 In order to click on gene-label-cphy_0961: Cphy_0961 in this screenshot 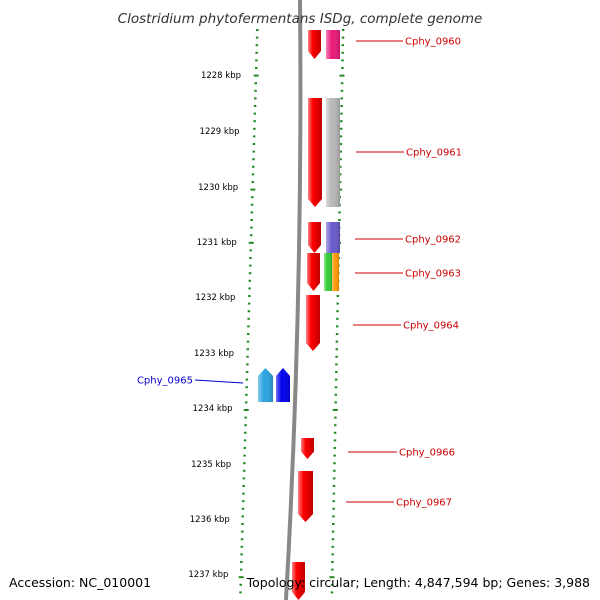, I will do `click(434, 153)`.